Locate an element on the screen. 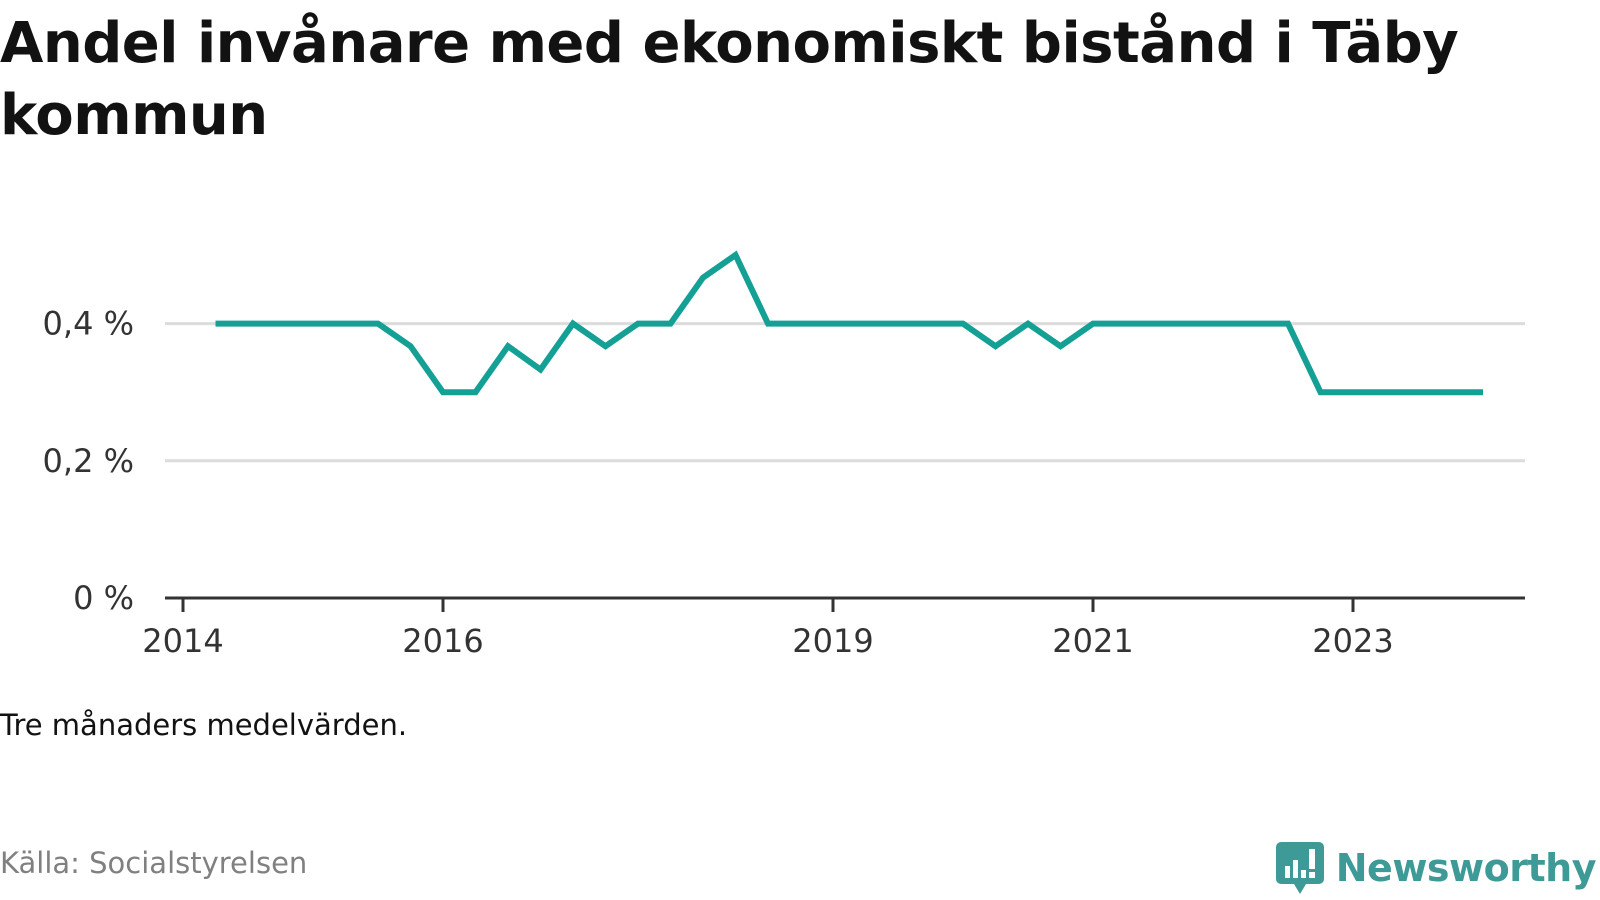  brand-logo: Newsworthy is located at coordinates (1435, 868).